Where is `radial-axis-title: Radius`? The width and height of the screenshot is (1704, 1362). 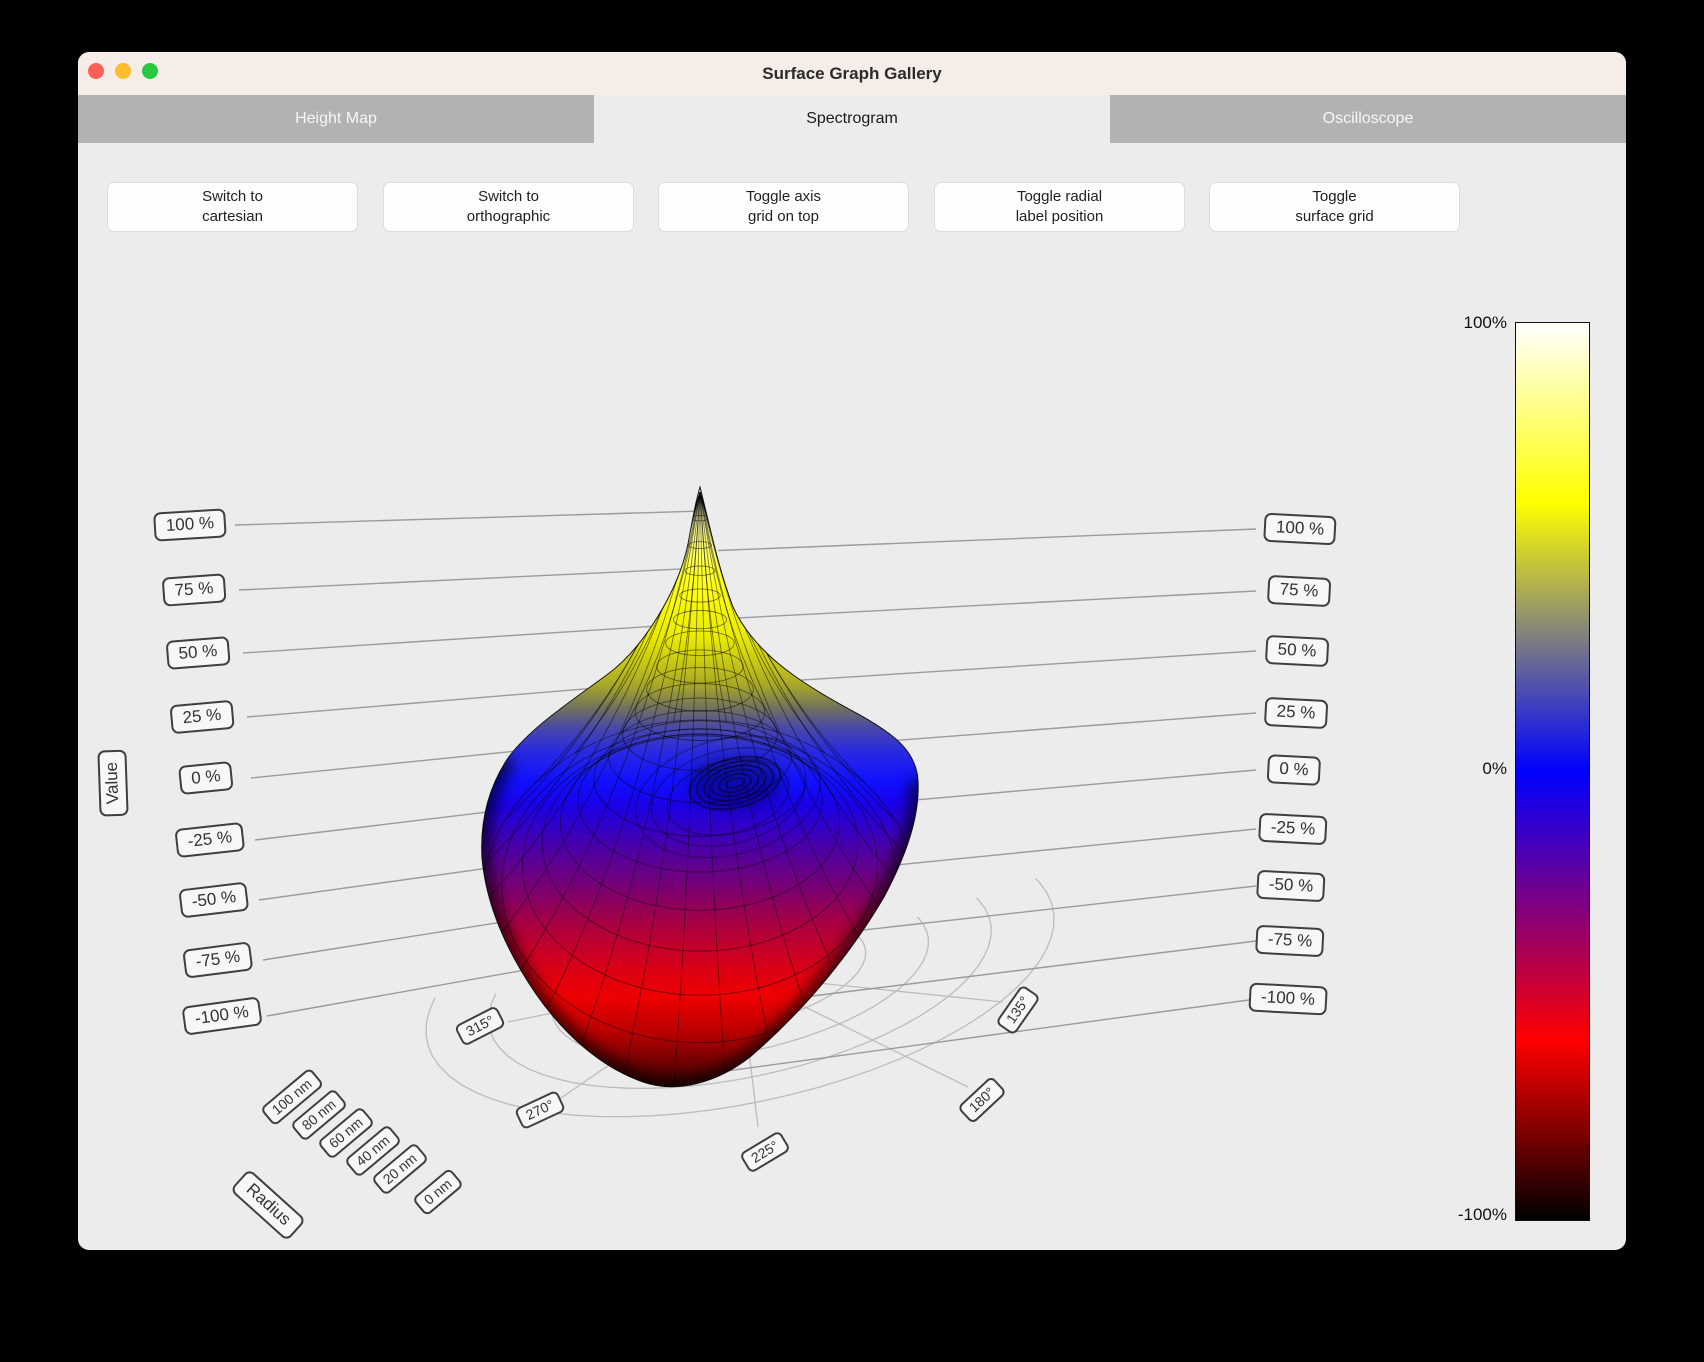
radial-axis-title: Radius is located at coordinates (268, 1205).